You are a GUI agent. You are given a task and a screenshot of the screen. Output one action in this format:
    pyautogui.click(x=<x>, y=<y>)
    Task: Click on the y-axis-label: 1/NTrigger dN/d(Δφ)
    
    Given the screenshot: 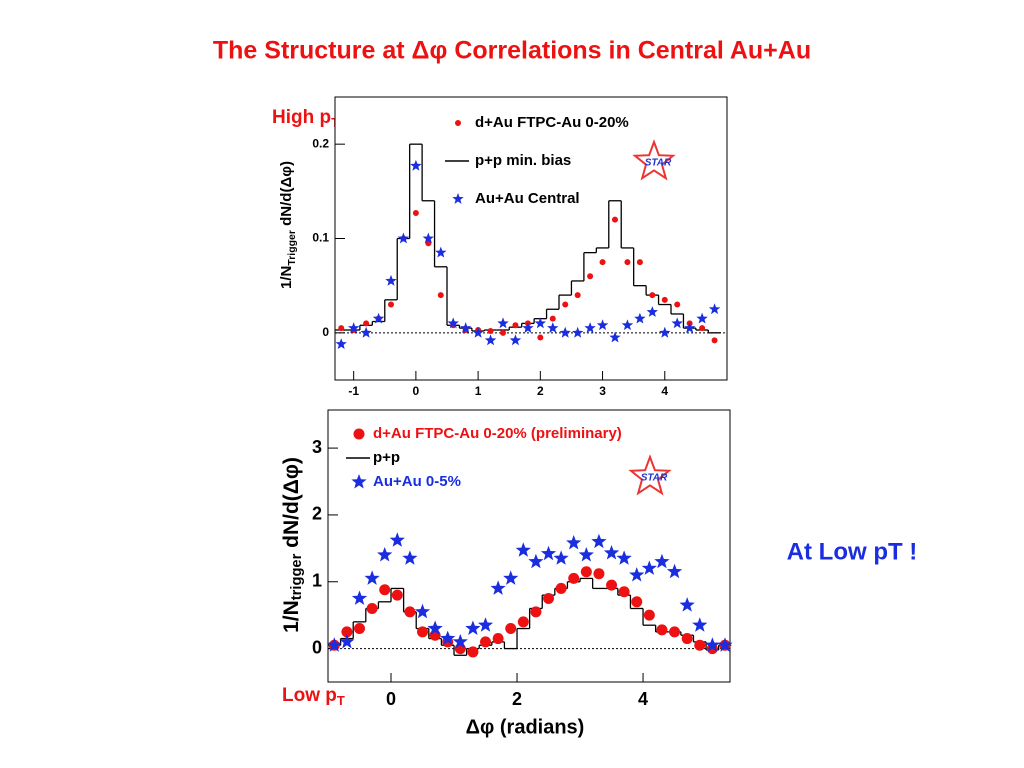 What is the action you would take?
    pyautogui.click(x=288, y=225)
    